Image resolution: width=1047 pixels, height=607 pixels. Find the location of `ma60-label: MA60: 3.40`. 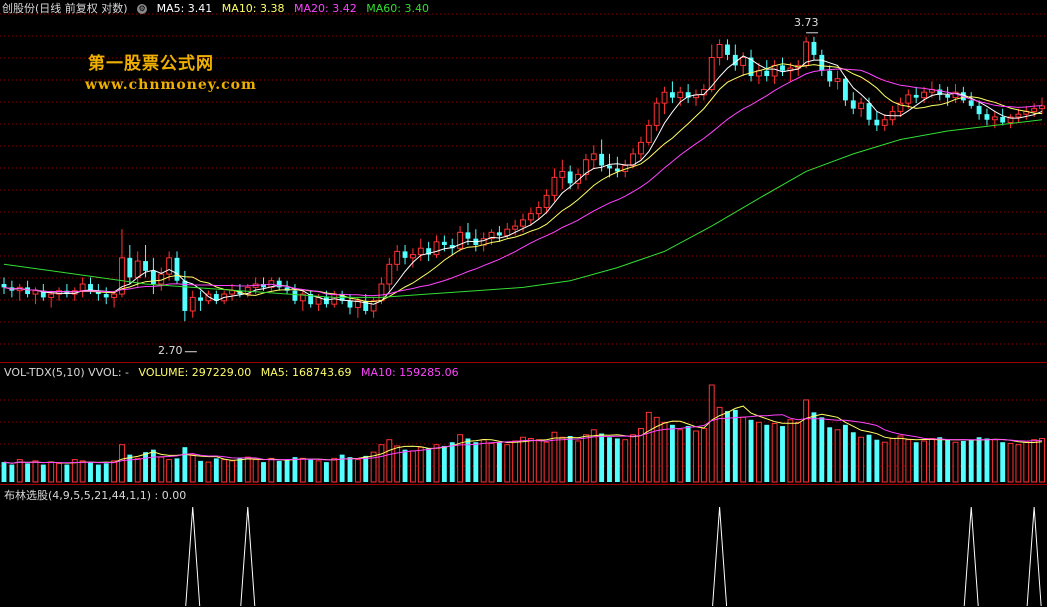

ma60-label: MA60: 3.40 is located at coordinates (397, 8).